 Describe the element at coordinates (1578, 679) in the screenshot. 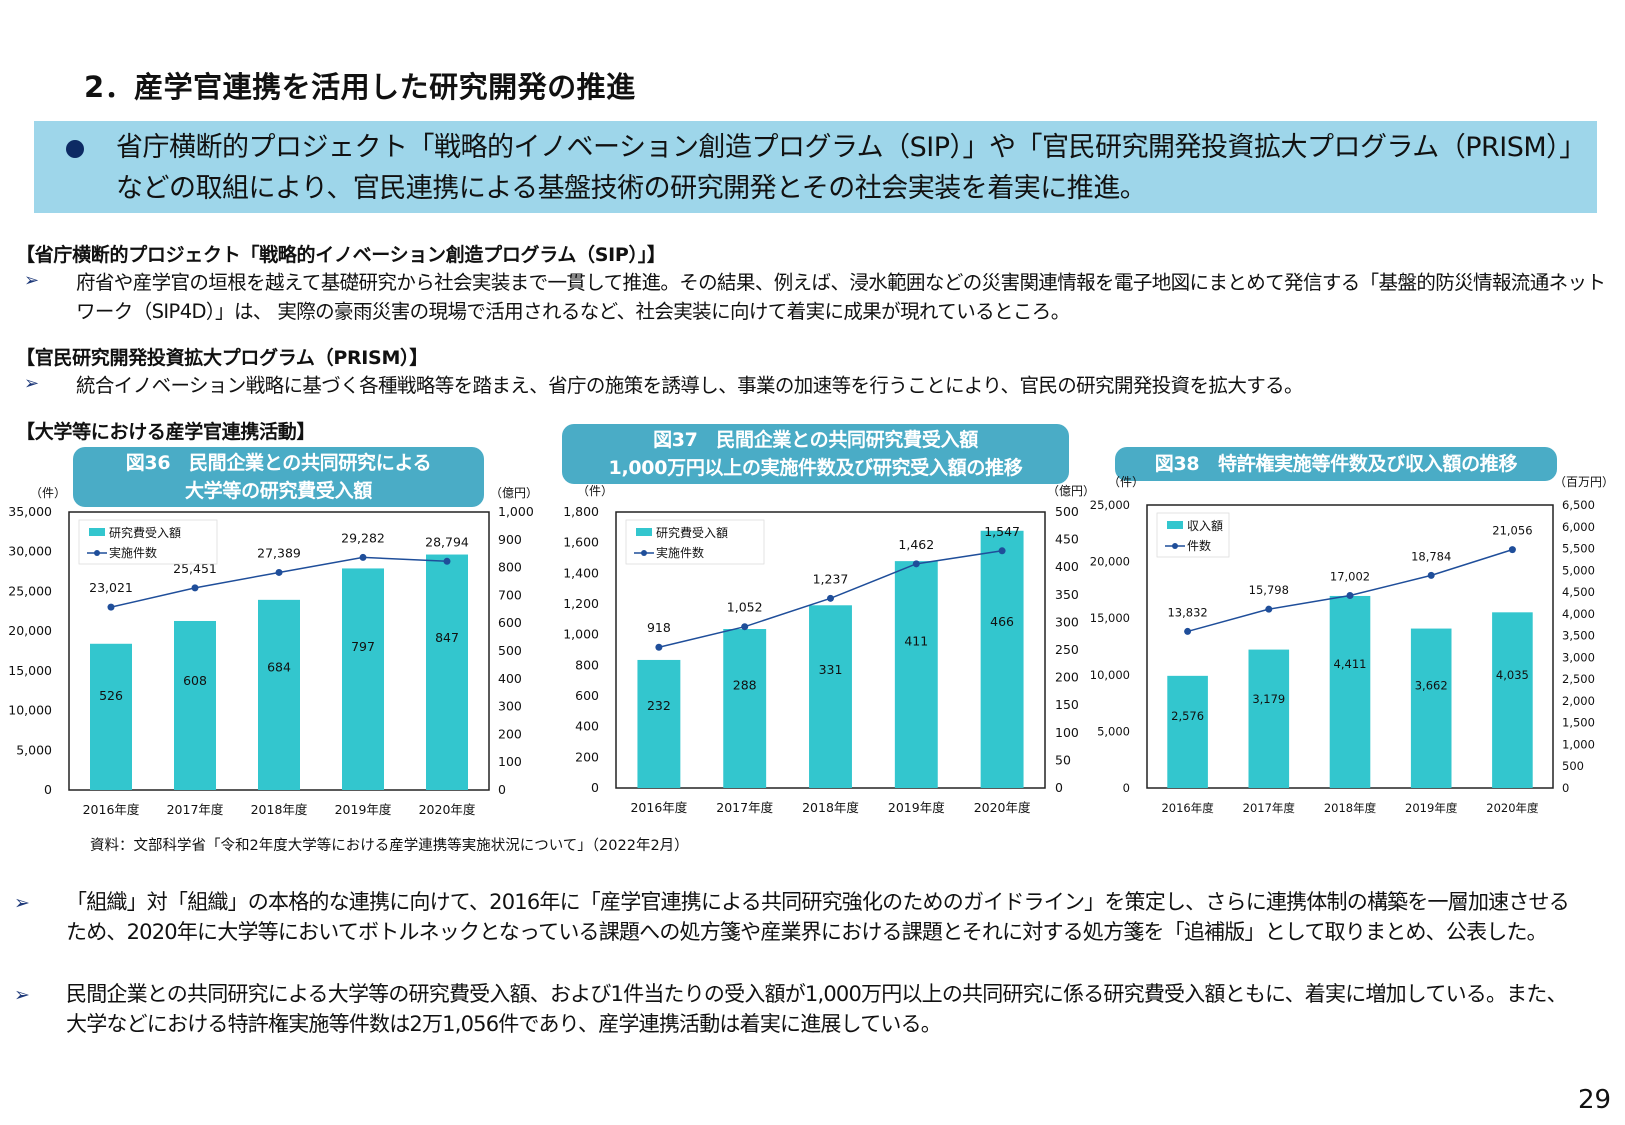

I see `right-axis-tick-label: 2,500` at that location.